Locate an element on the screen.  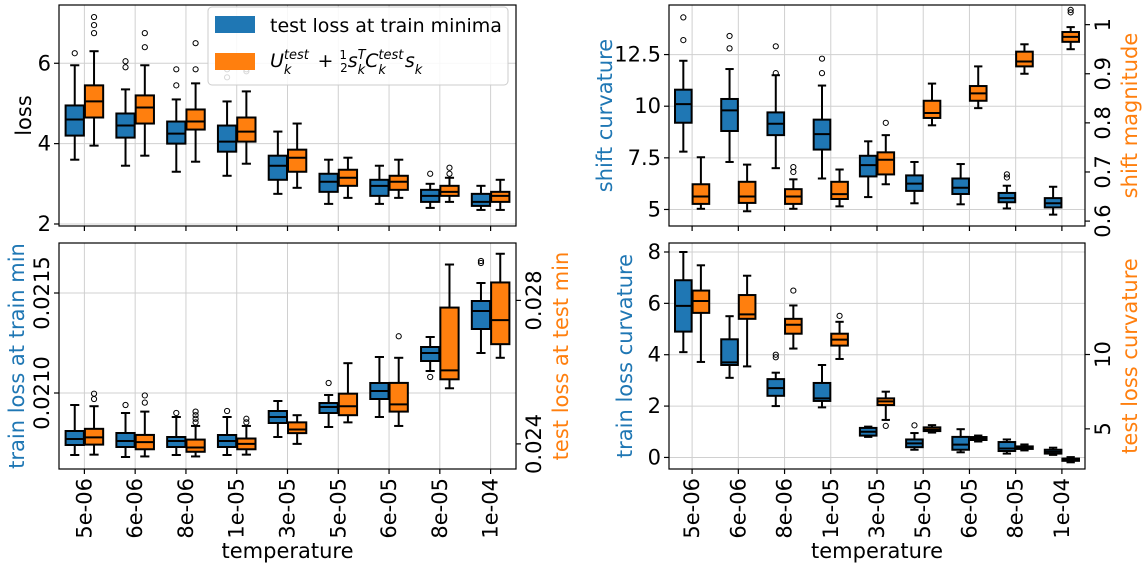
y-tick-label-right: 0.9 is located at coordinates (1103, 73).